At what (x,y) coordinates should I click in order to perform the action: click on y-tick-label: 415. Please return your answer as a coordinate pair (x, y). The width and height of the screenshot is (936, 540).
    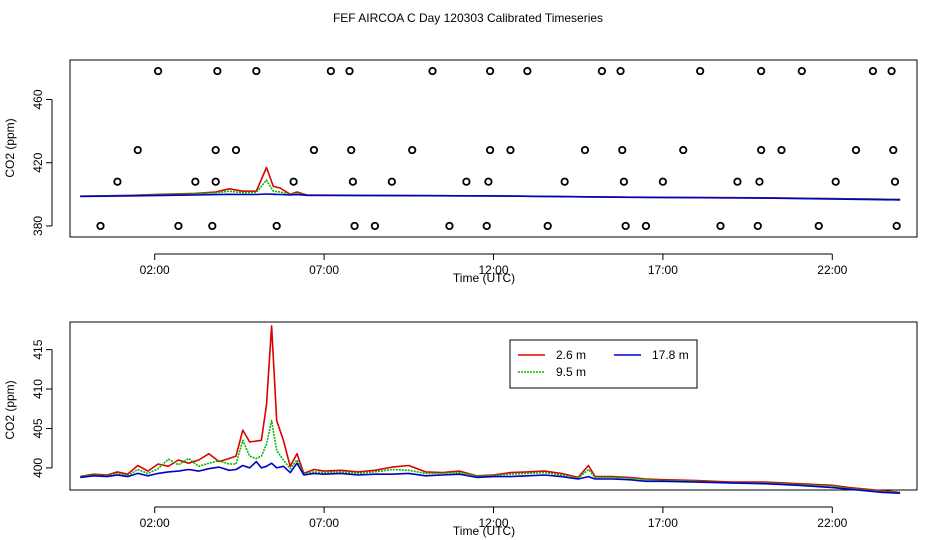
    Looking at the image, I should click on (38, 349).